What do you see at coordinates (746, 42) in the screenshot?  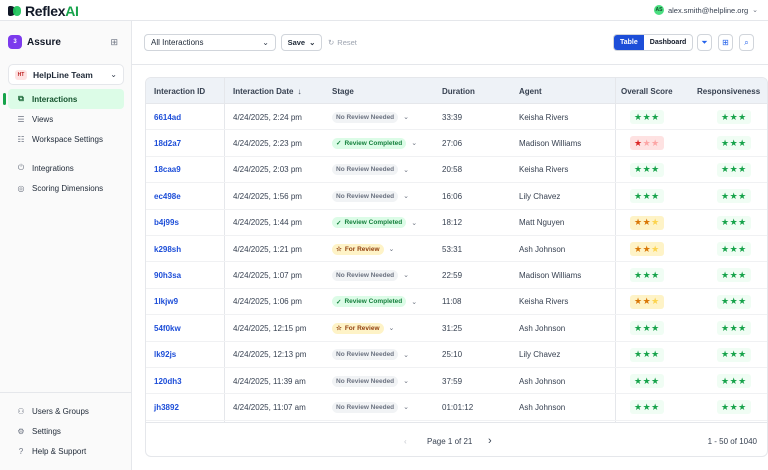 I see `search-button: ⌕` at bounding box center [746, 42].